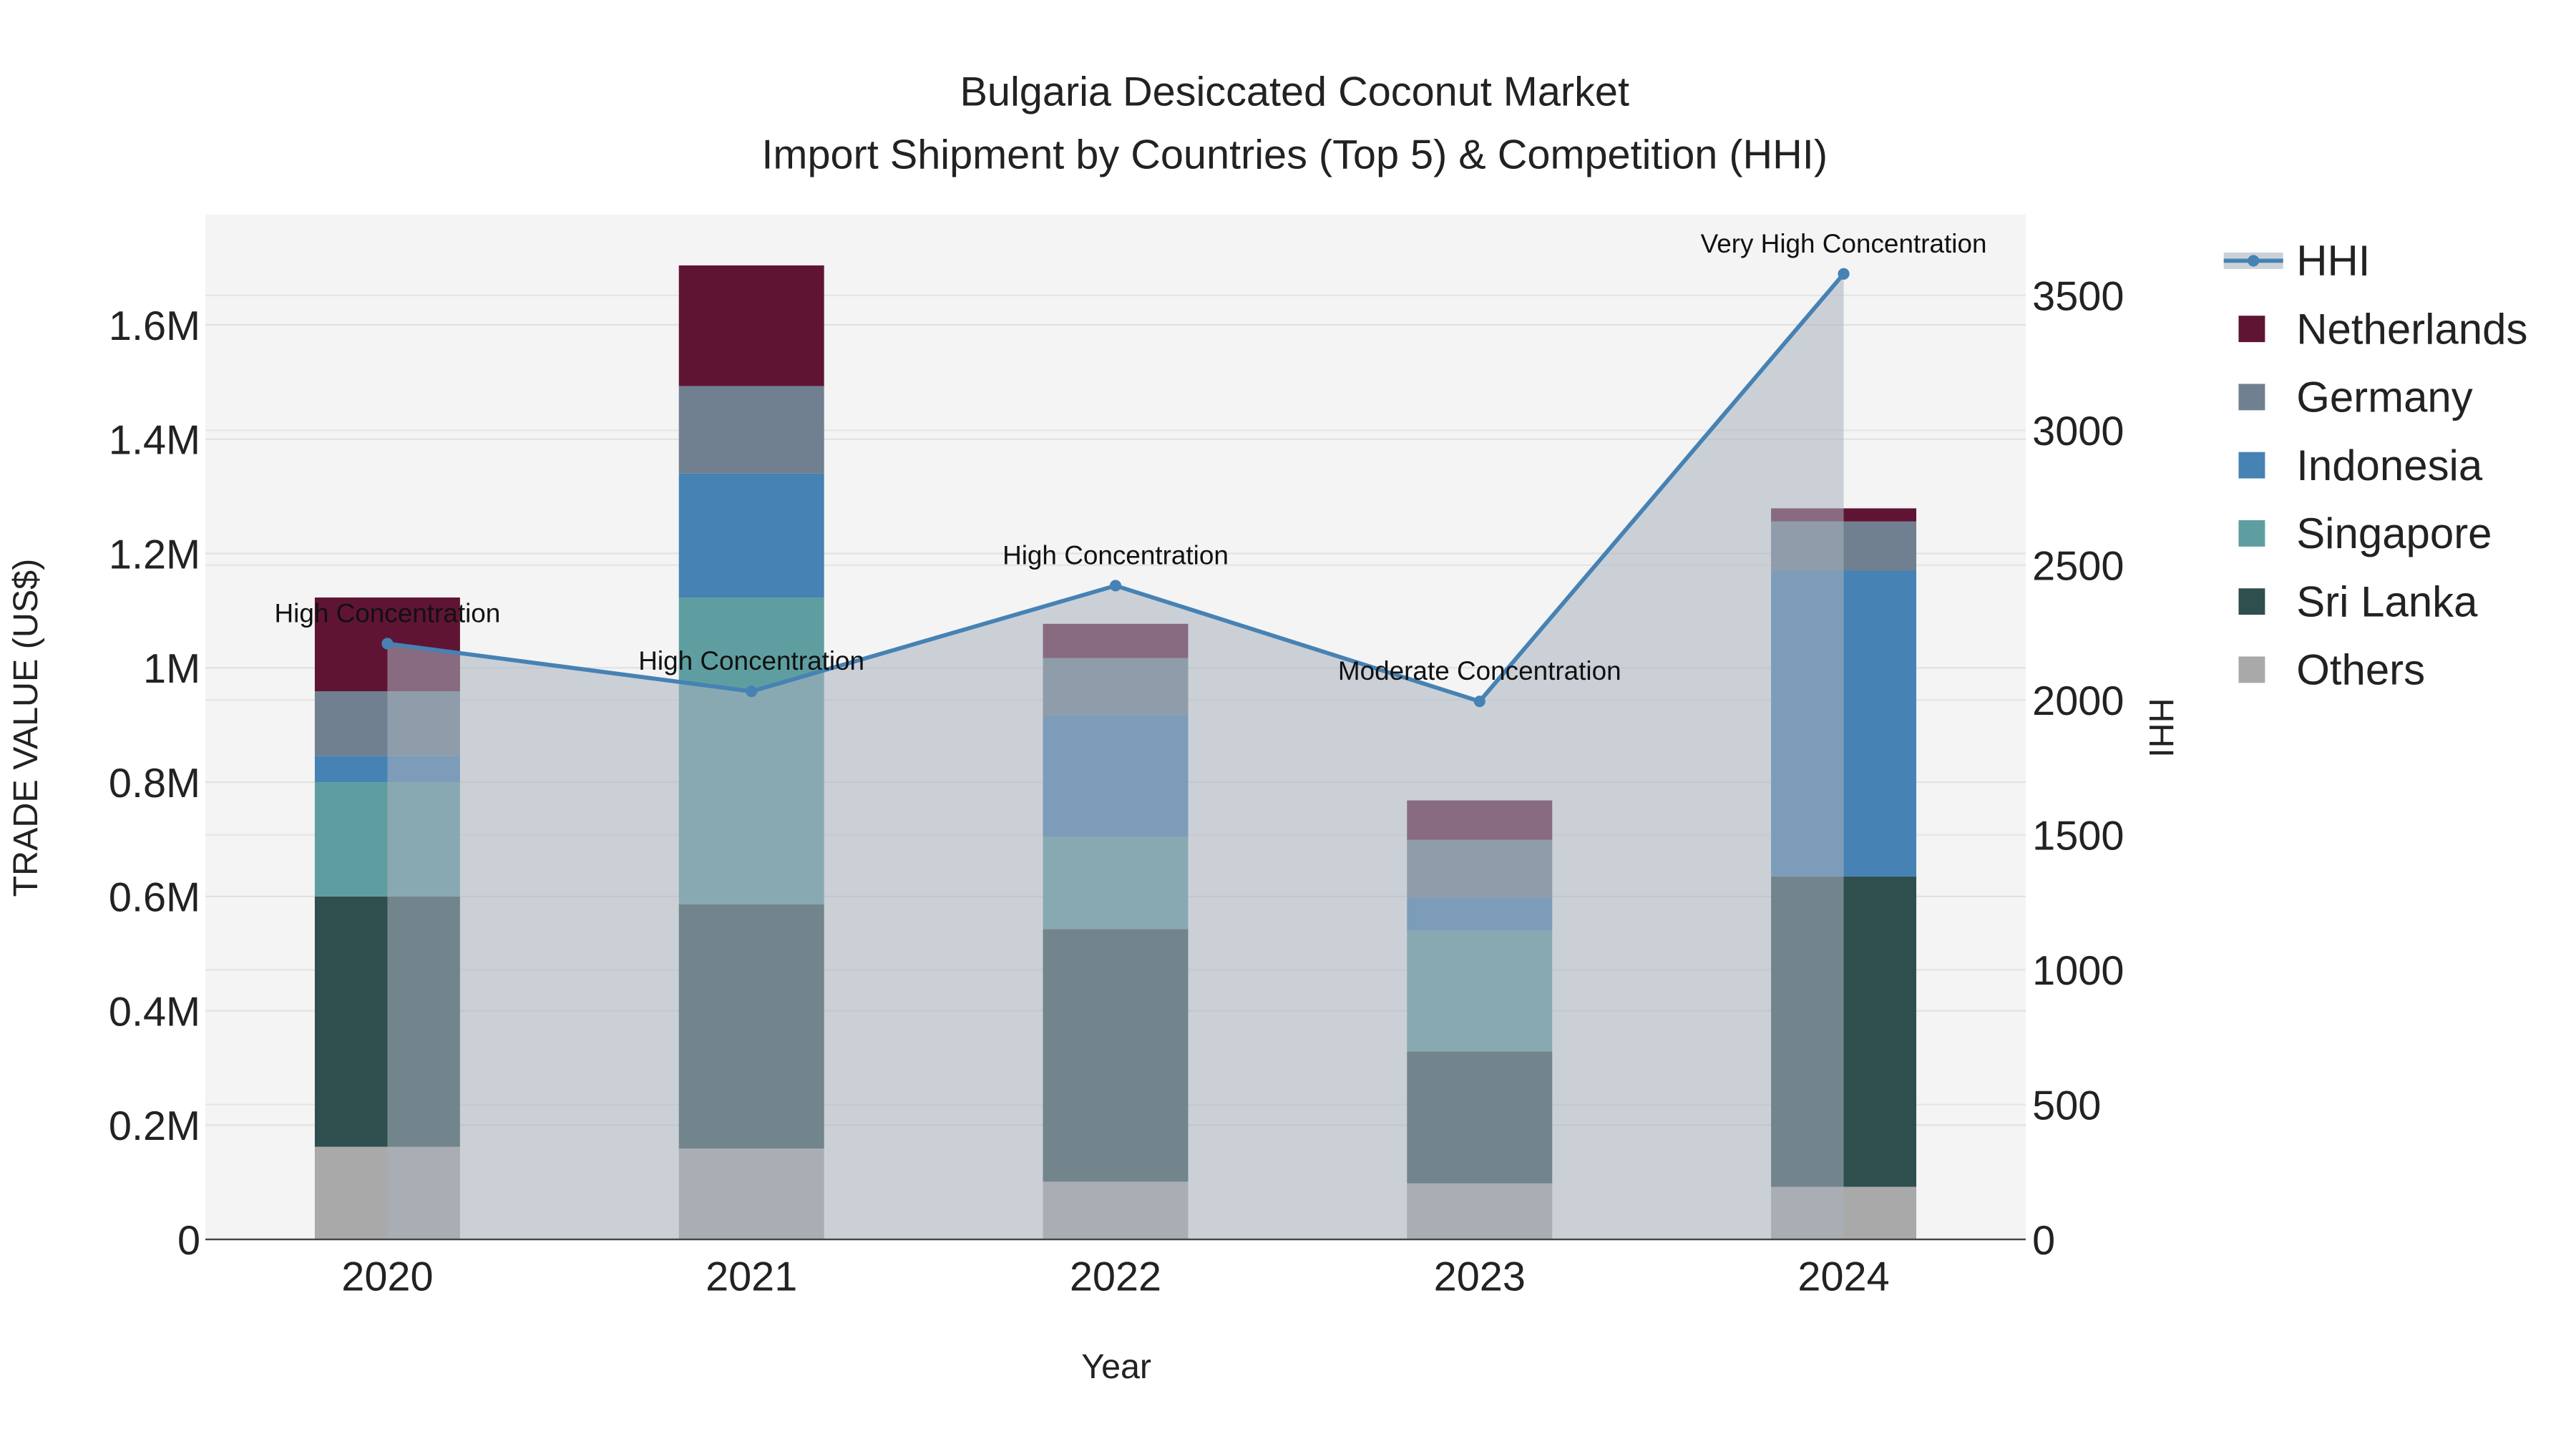  I want to click on x-tick-label: 2023, so click(1480, 1277).